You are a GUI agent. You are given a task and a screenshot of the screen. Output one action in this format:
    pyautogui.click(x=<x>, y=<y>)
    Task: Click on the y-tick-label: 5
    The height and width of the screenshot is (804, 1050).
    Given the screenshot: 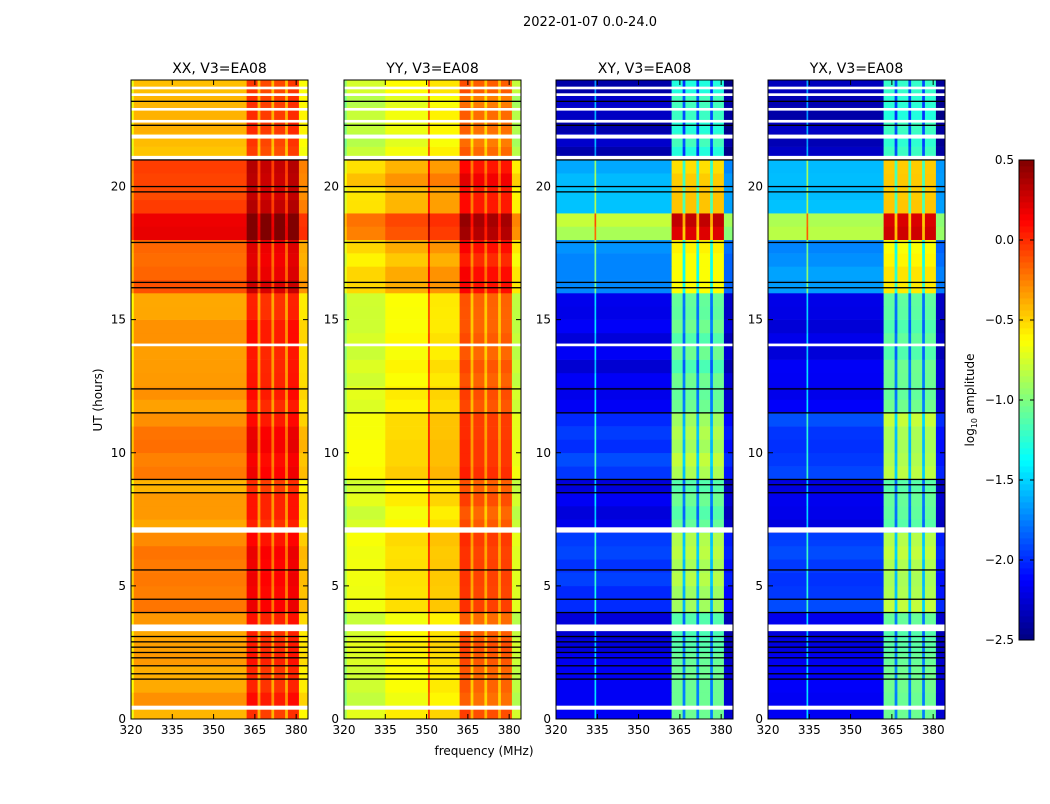 What is the action you would take?
    pyautogui.click(x=547, y=586)
    